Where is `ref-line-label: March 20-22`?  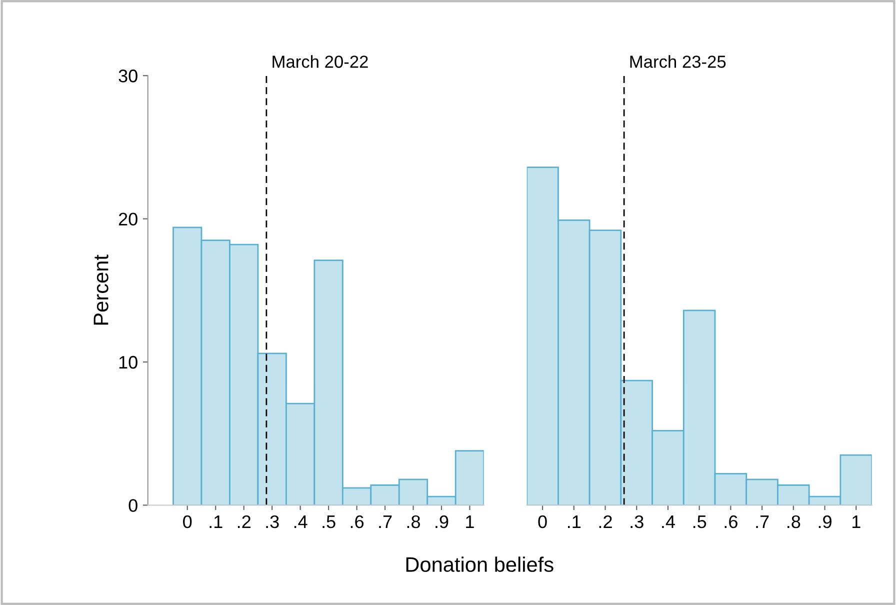 ref-line-label: March 20-22 is located at coordinates (320, 61).